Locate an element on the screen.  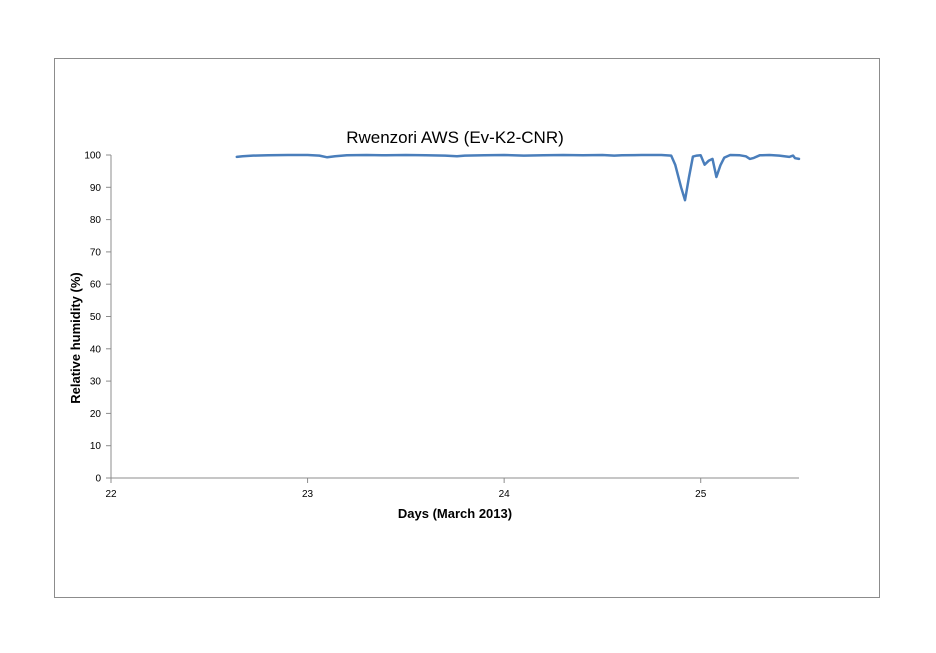
y-tick-label: 0 is located at coordinates (98, 479).